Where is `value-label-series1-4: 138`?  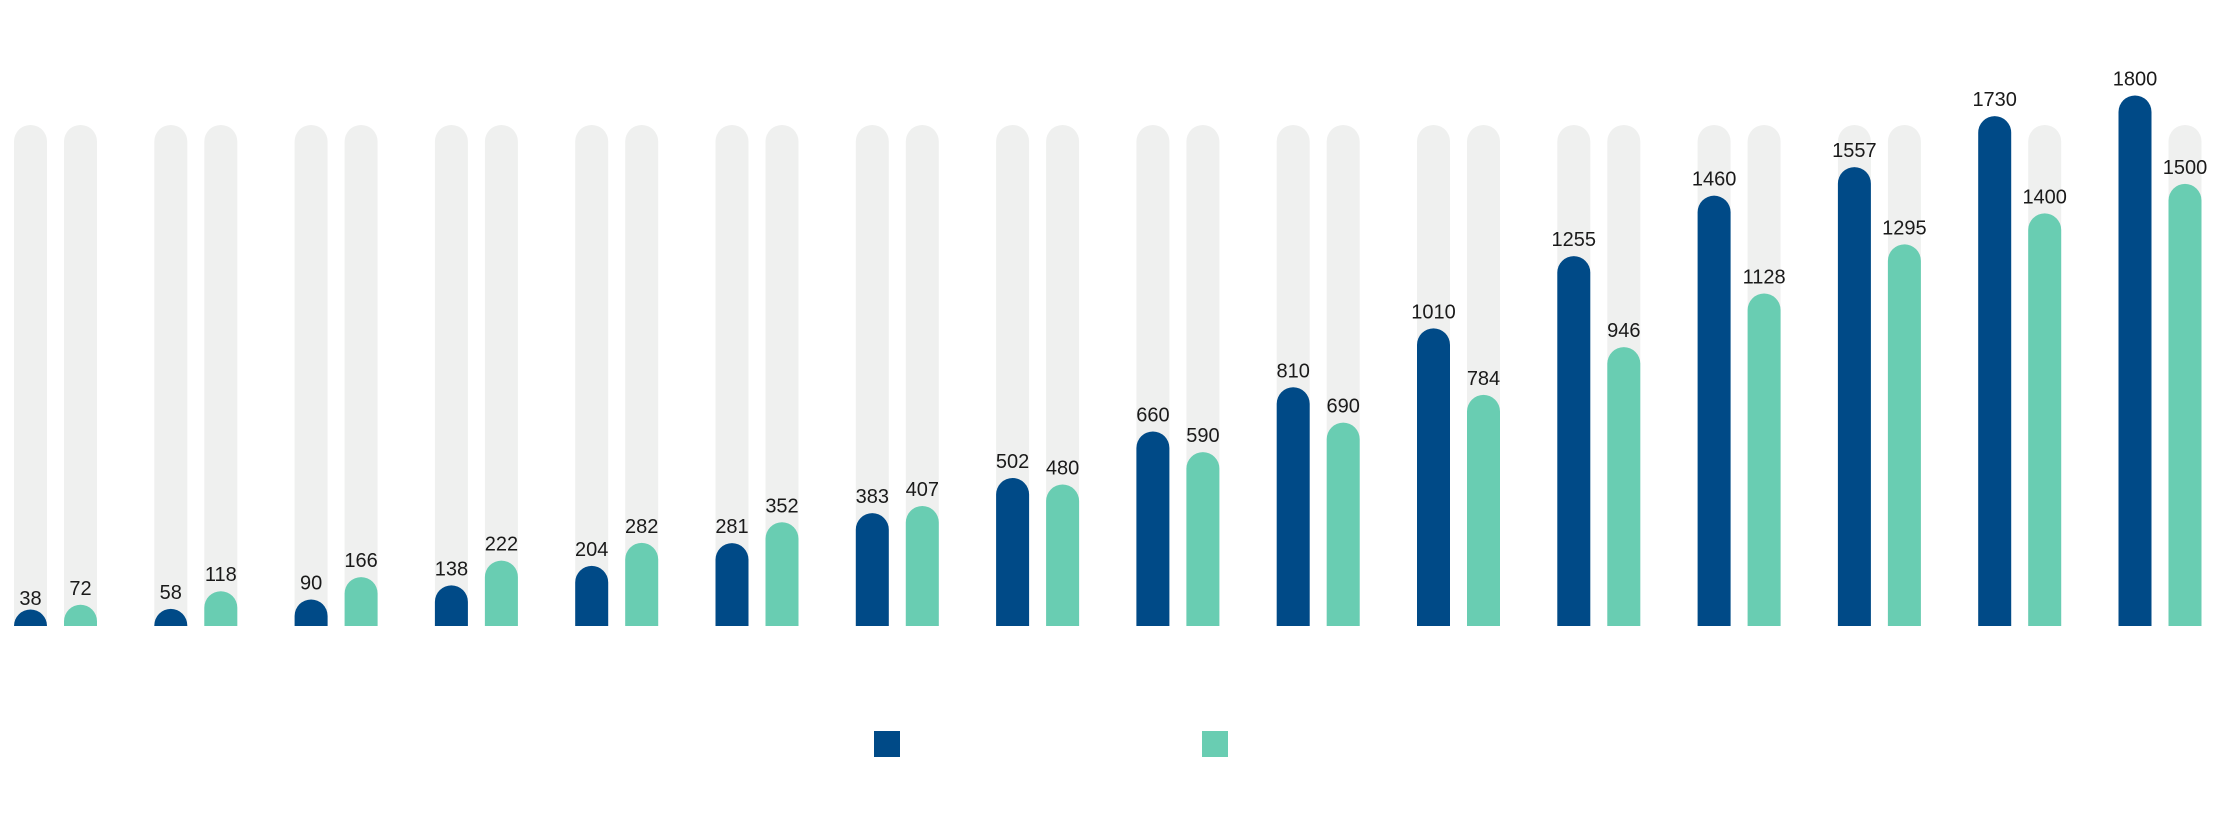
value-label-series1-4: 138 is located at coordinates (451, 569).